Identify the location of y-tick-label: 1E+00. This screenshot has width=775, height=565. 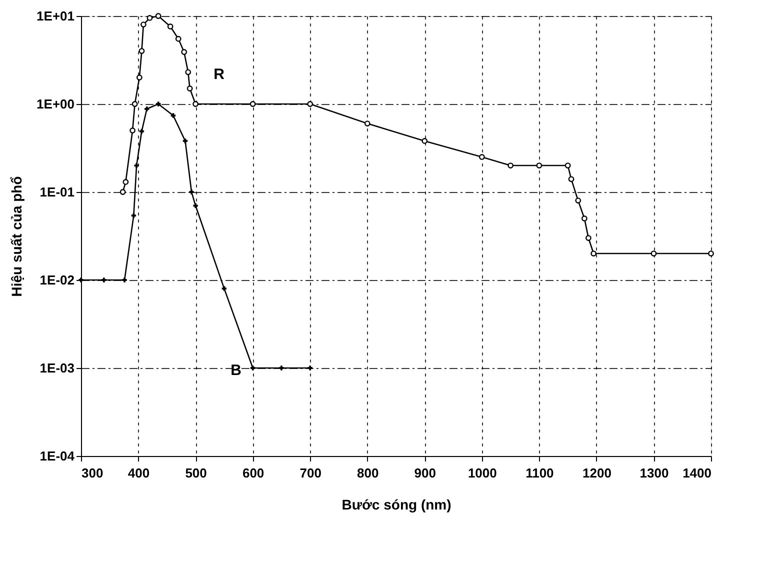
(55, 104).